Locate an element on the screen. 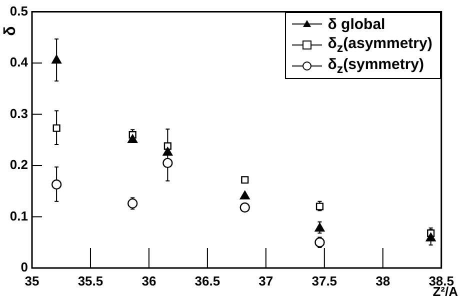 Image resolution: width=460 pixels, height=296 pixels. y-tick-label: 0.5 is located at coordinates (19, 10).